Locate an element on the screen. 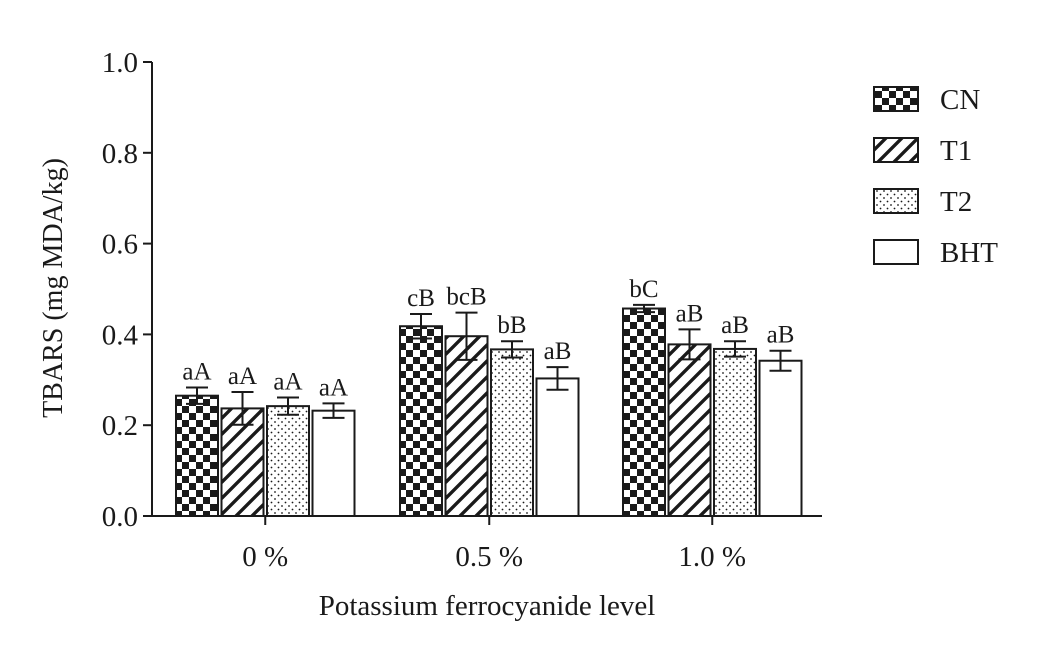 The image size is (1047, 656). x-axis-label: Potassium ferrocyanide level is located at coordinates (487, 606).